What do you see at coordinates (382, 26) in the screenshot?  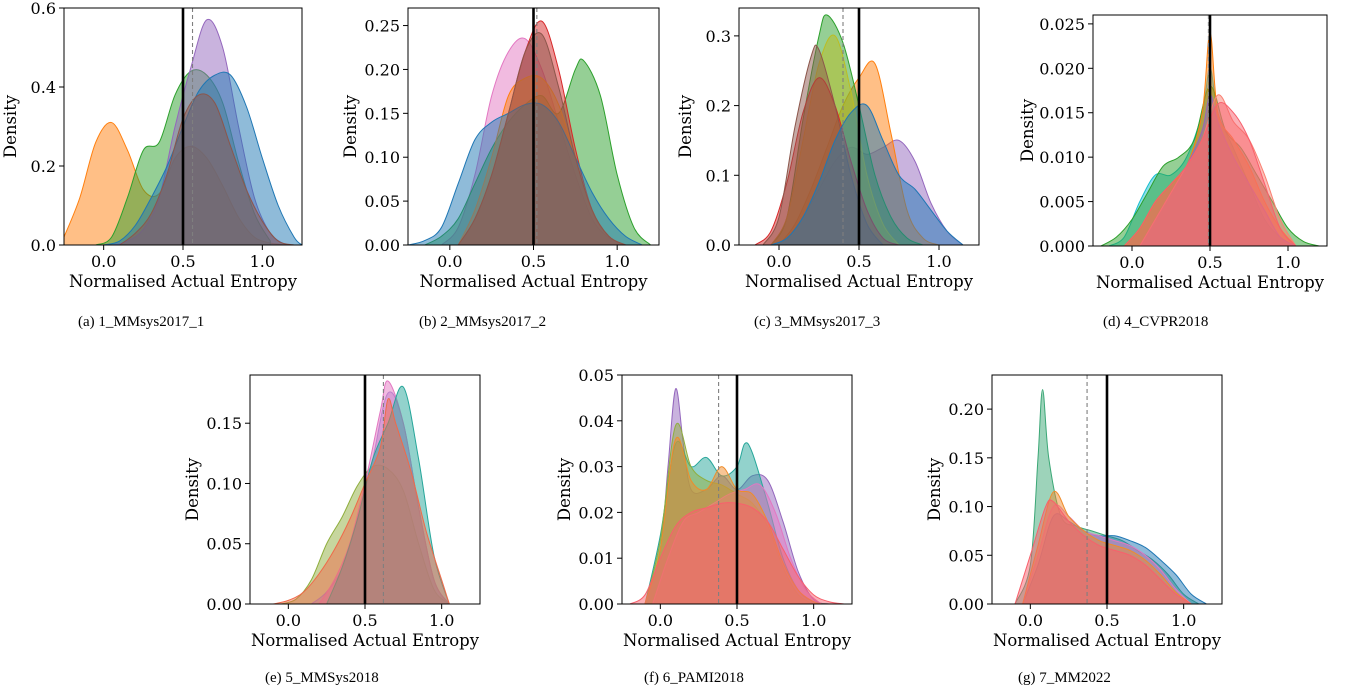 I see `y-tick-label: 0.25` at bounding box center [382, 26].